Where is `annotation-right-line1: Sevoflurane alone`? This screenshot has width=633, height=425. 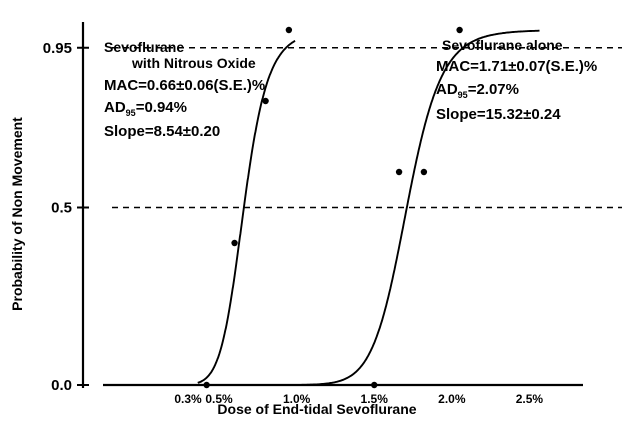
annotation-right-line1: Sevoflurane alone is located at coordinates (502, 45).